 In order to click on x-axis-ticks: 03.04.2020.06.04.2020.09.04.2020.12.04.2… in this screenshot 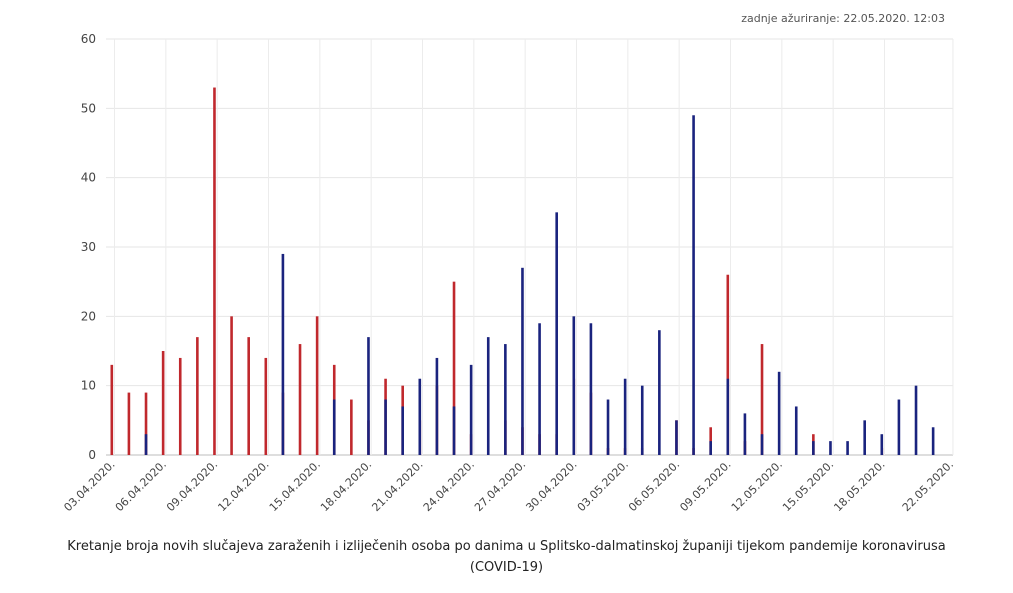, I will do `click(508, 486)`.